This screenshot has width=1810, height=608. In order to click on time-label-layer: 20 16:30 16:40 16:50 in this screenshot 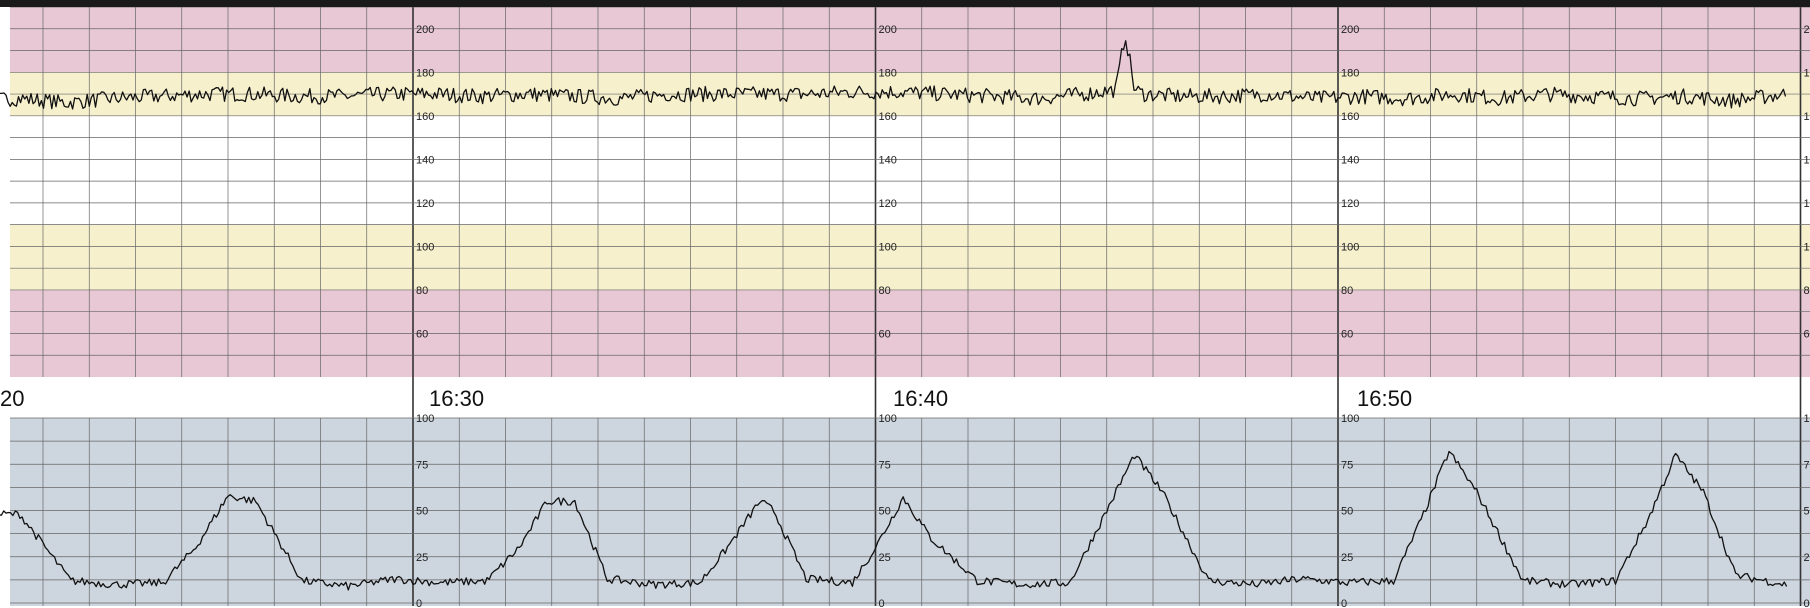, I will do `click(706, 398)`.